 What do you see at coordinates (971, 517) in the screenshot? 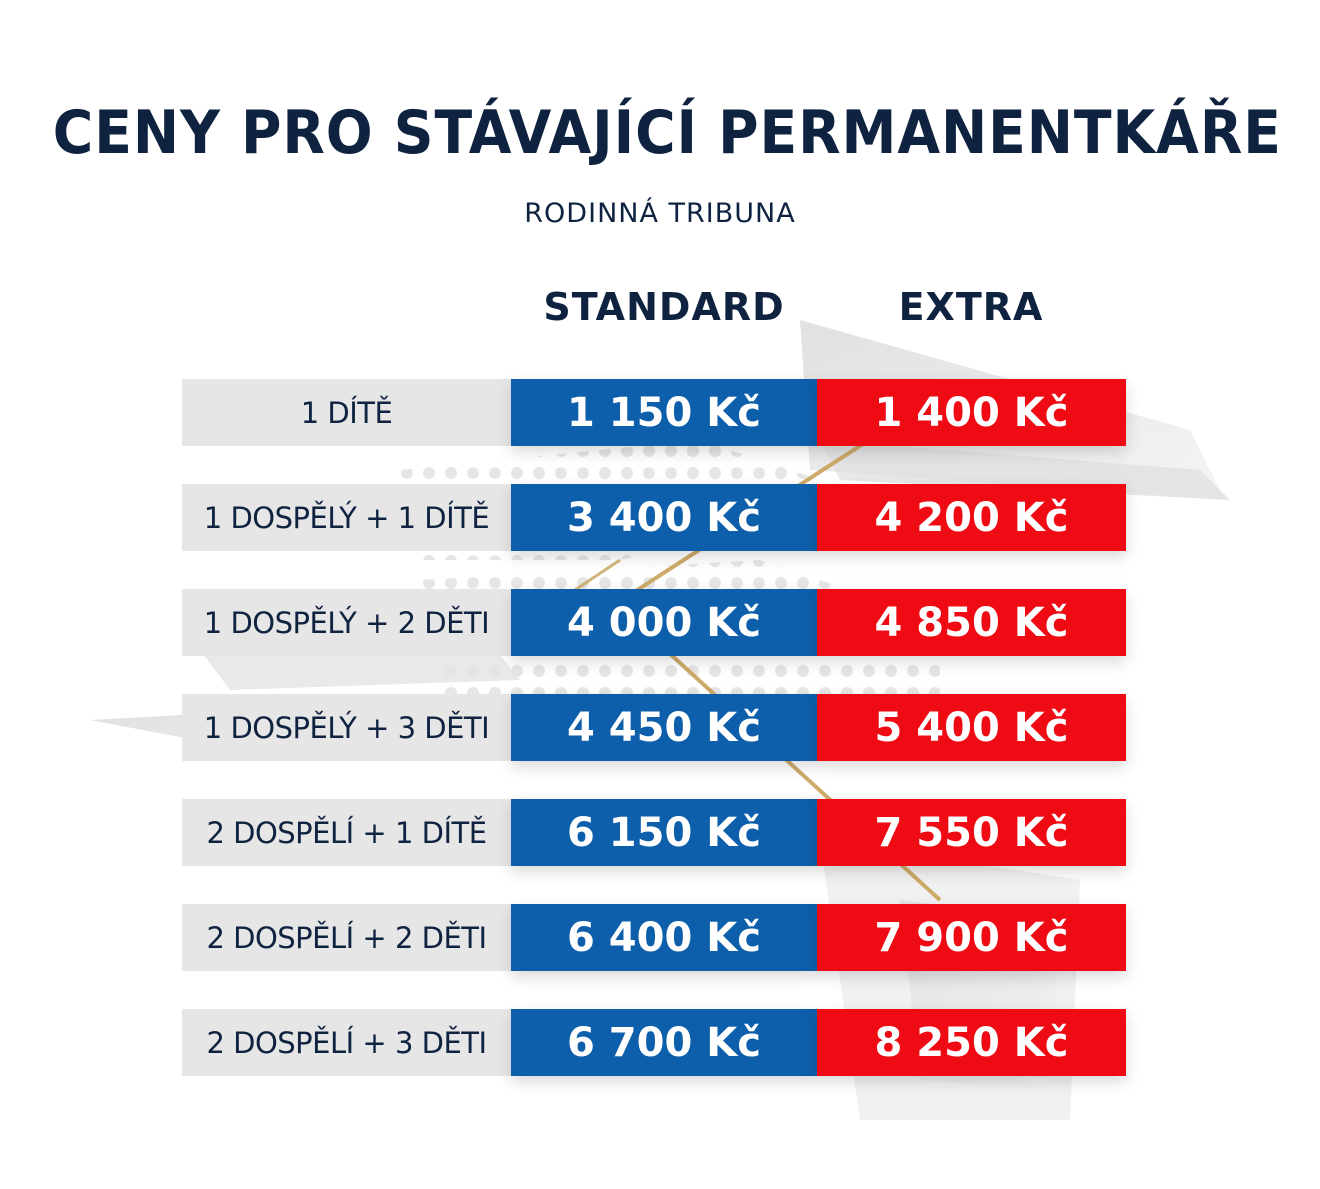
I see `extra-price: 4 200 Kč` at bounding box center [971, 517].